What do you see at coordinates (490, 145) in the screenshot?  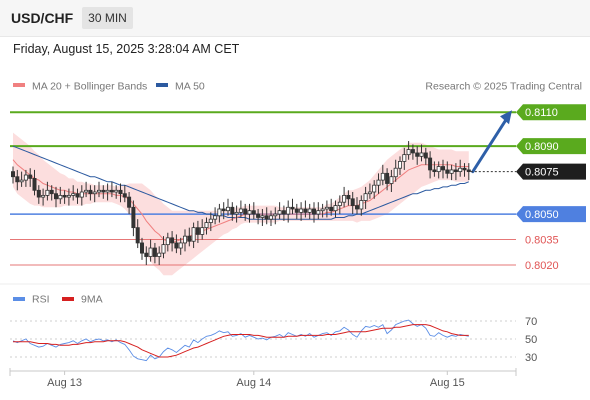 I see `projection-line` at bounding box center [490, 145].